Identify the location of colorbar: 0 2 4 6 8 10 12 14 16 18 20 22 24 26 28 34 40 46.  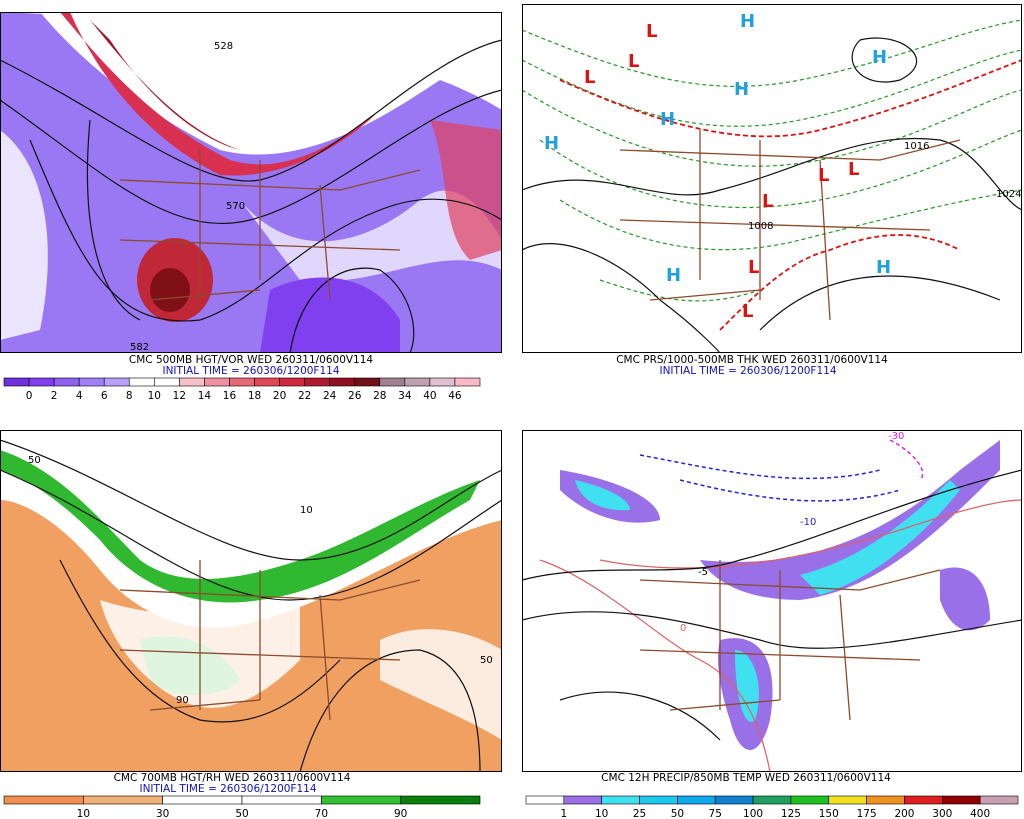
(242, 389).